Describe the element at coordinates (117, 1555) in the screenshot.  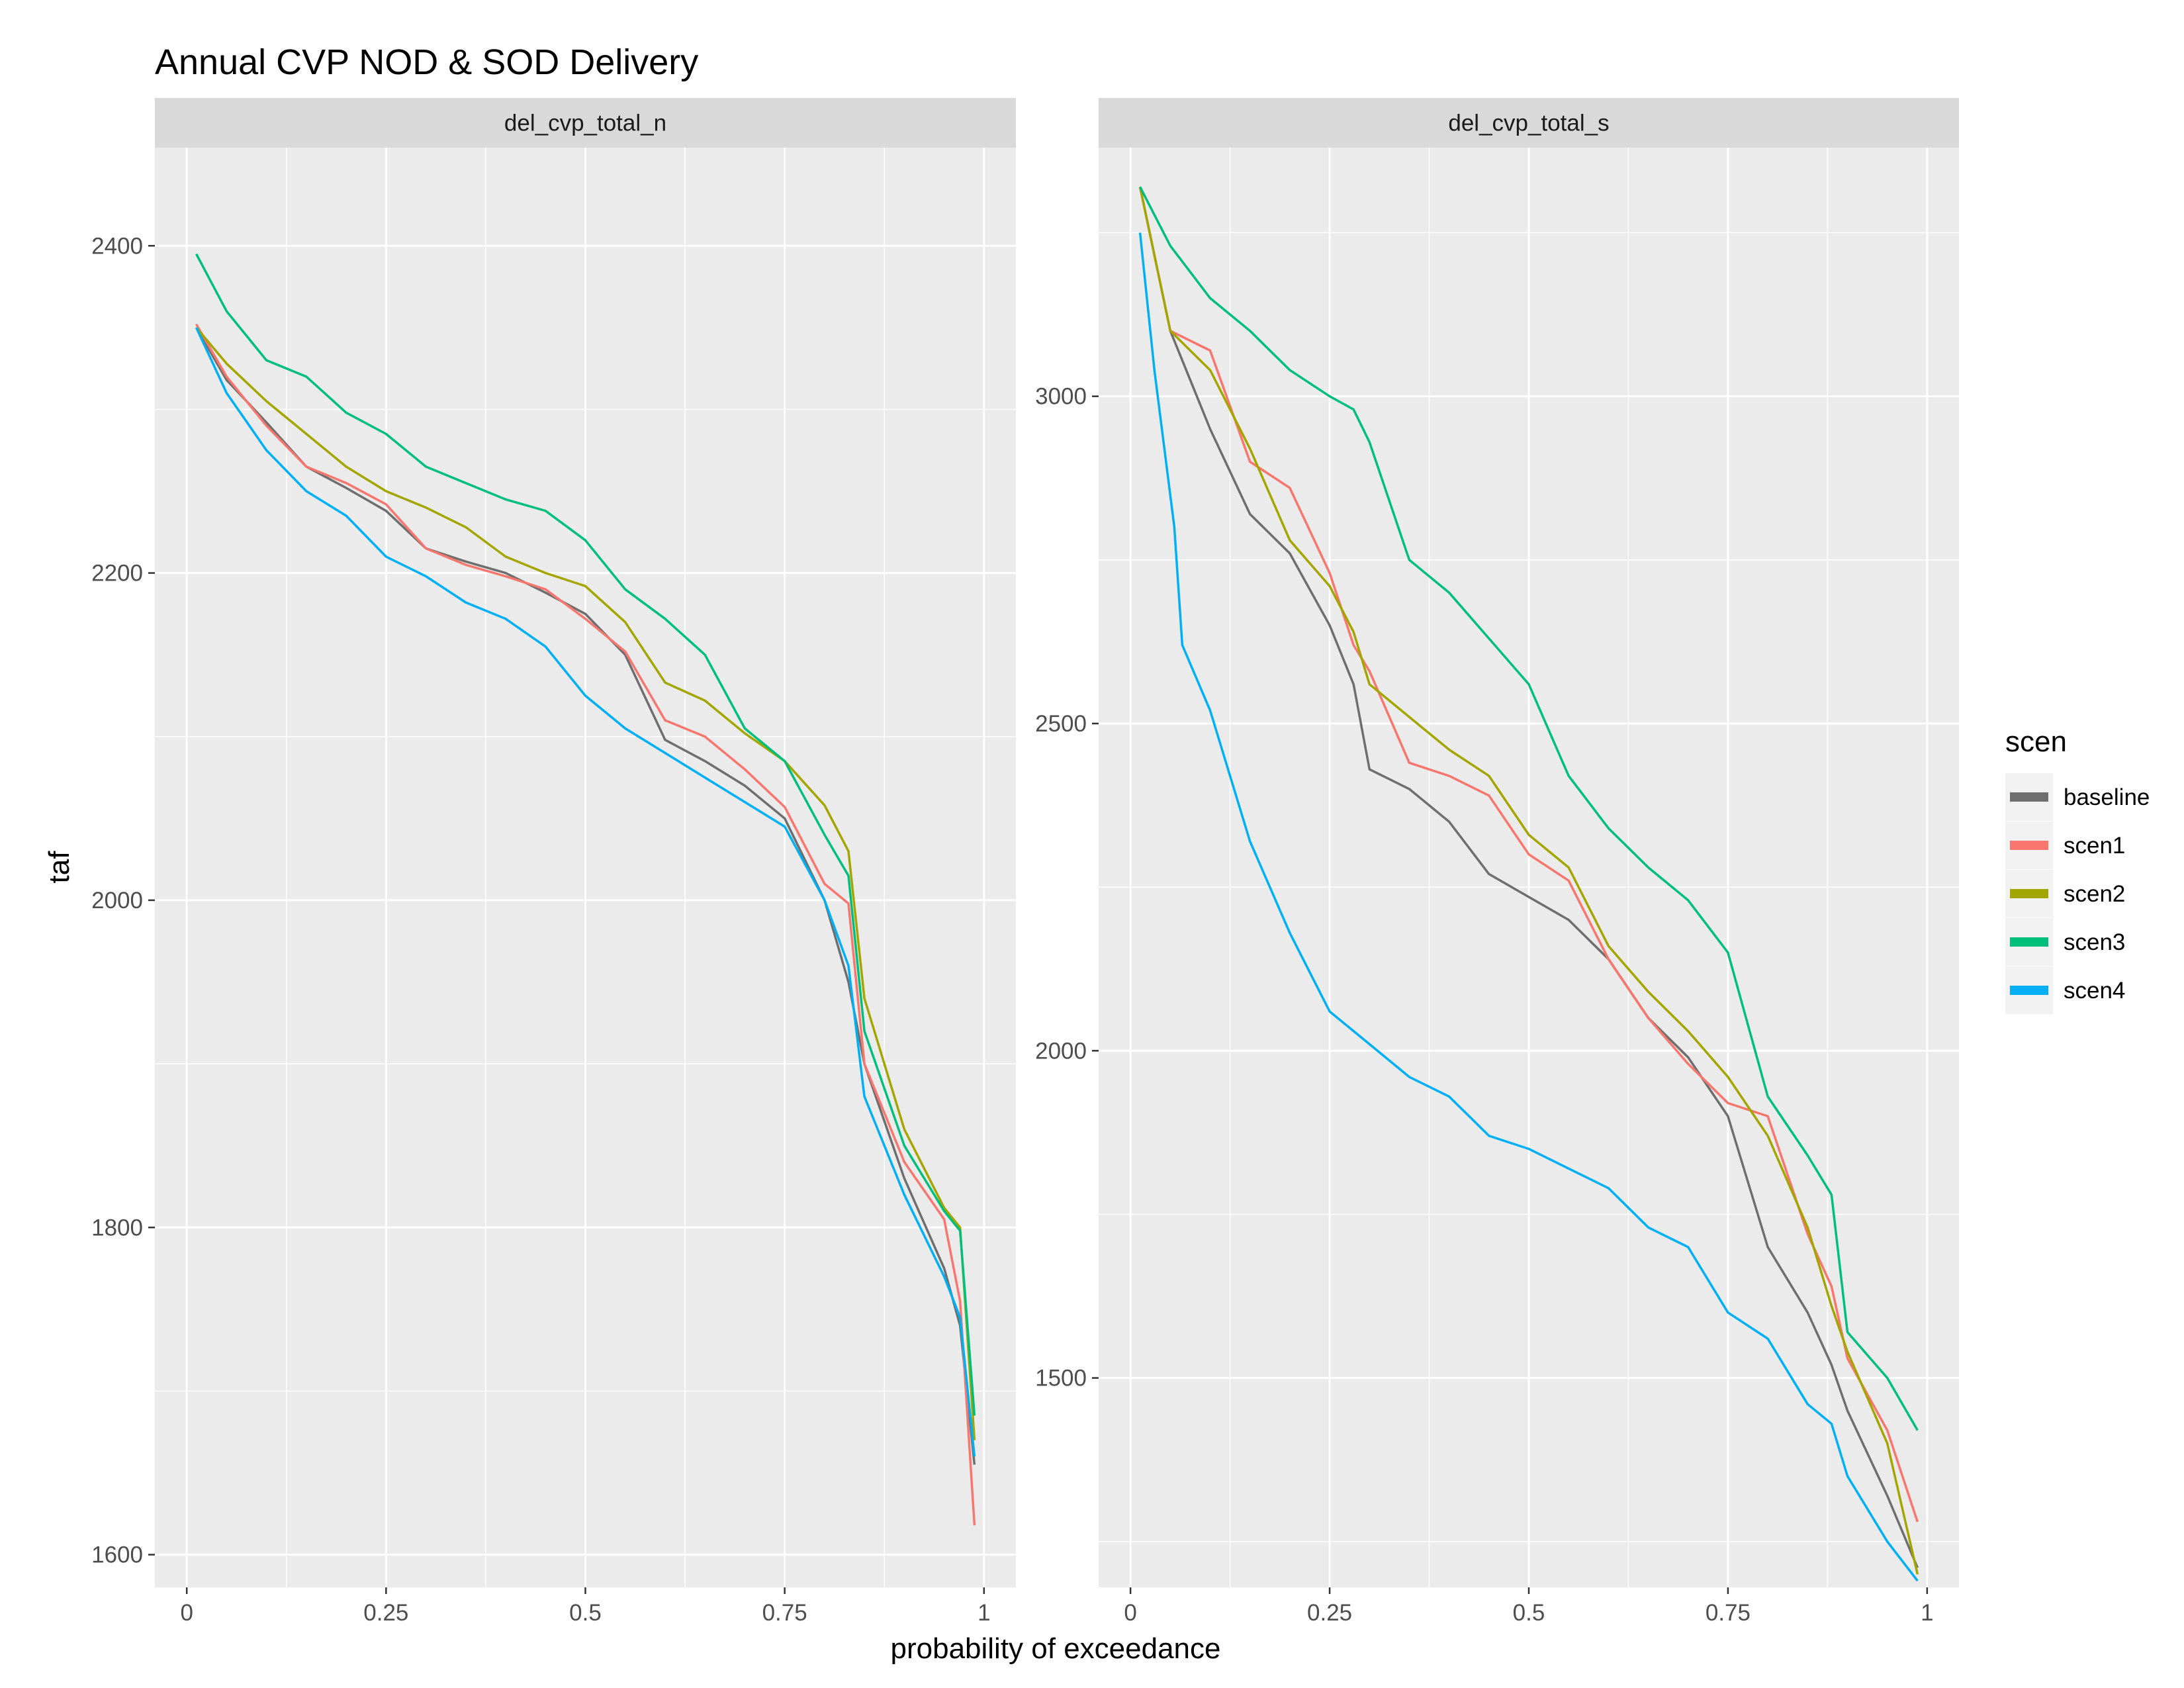
I see `y-tick-label: 1600` at that location.